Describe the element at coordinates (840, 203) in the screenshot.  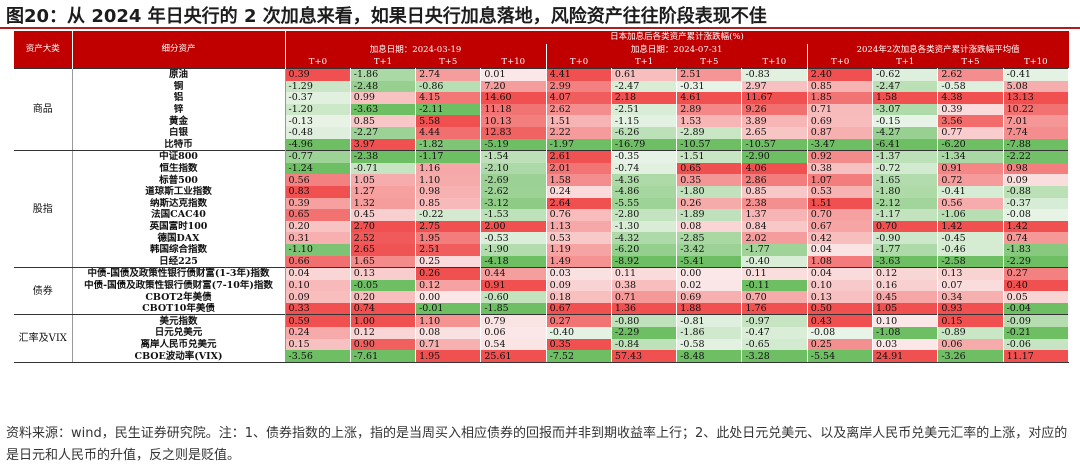
I see `value-cell: 1.51` at that location.